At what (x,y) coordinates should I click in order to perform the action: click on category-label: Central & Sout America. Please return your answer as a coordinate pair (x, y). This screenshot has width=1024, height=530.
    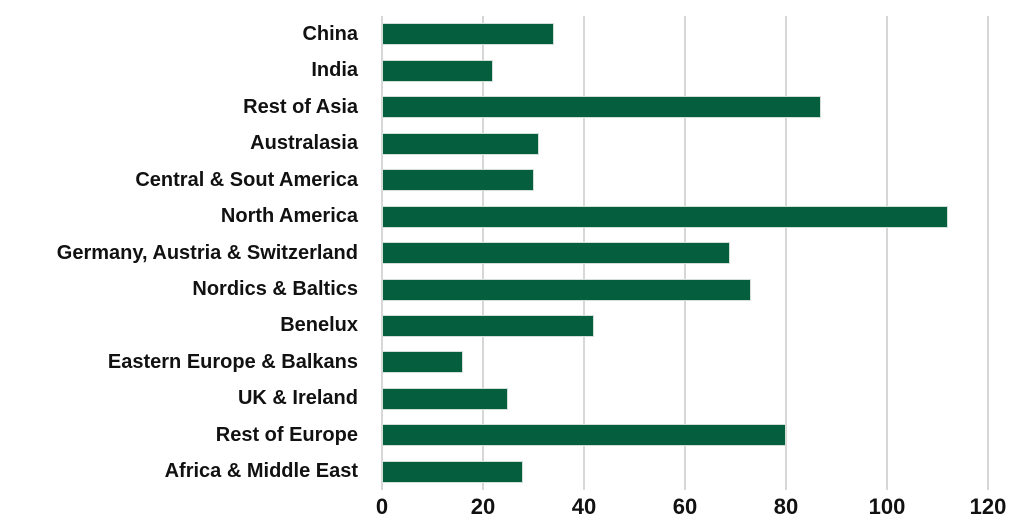
    Looking at the image, I should click on (246, 179).